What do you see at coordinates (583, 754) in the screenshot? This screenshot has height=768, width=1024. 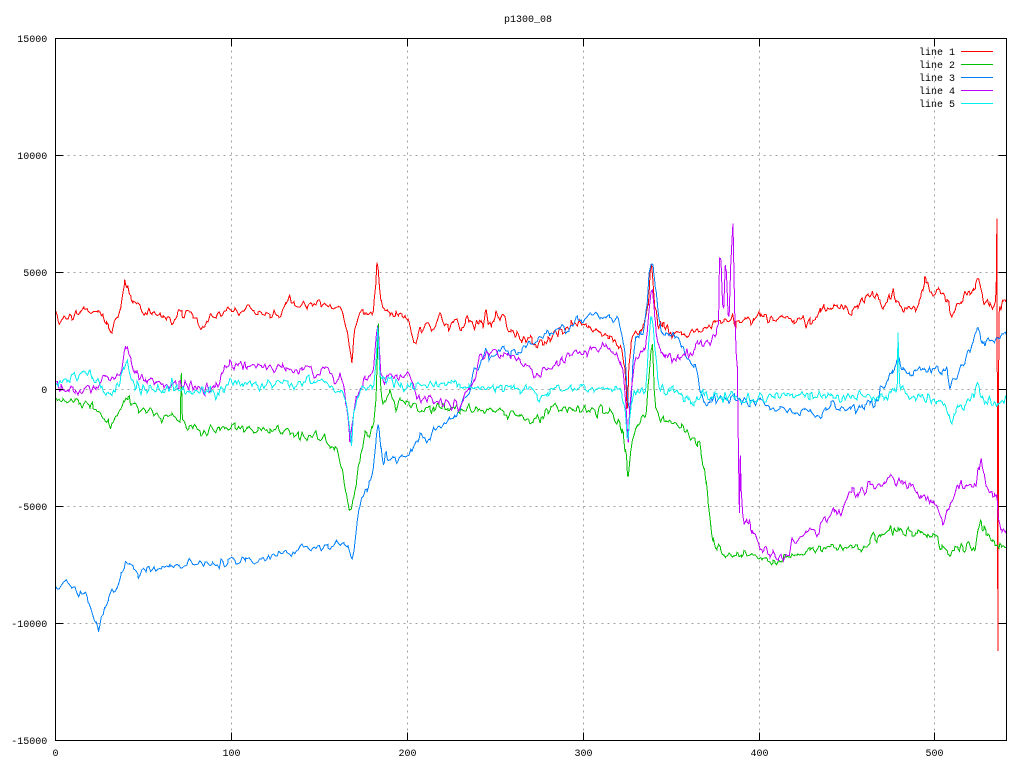 I see `svg-text: 300` at bounding box center [583, 754].